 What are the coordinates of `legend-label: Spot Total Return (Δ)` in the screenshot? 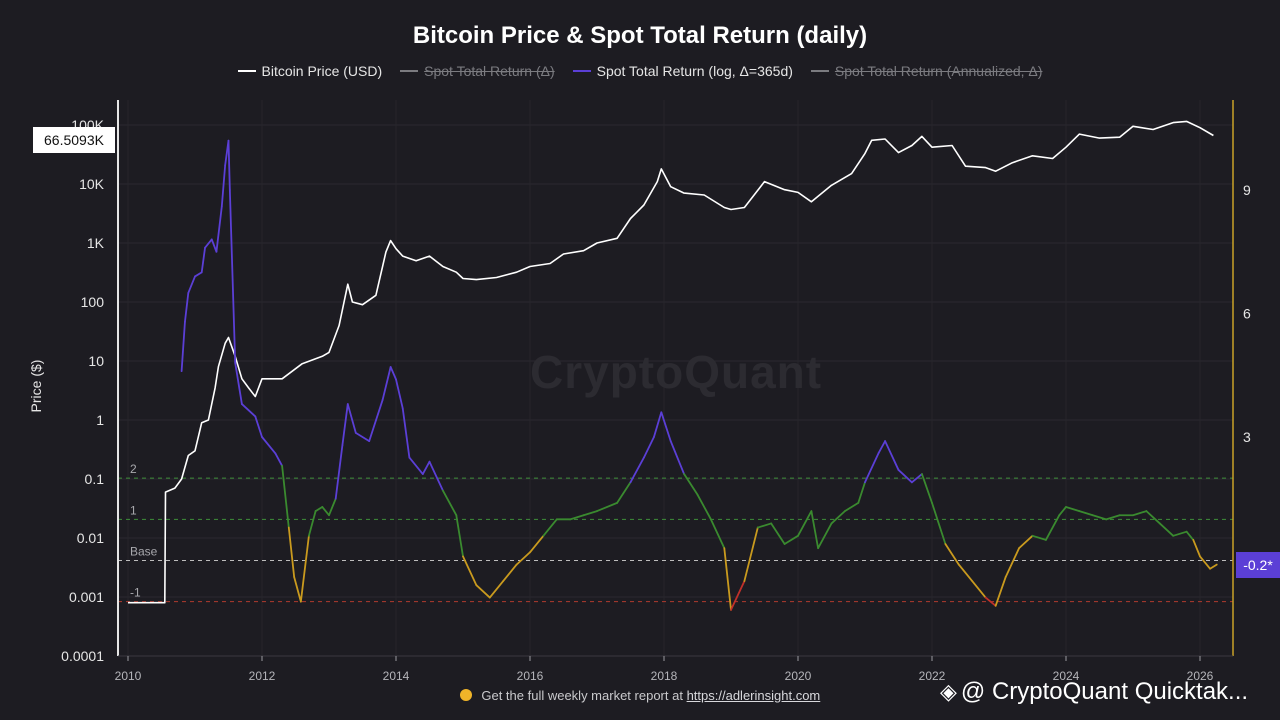 It's located at (489, 71).